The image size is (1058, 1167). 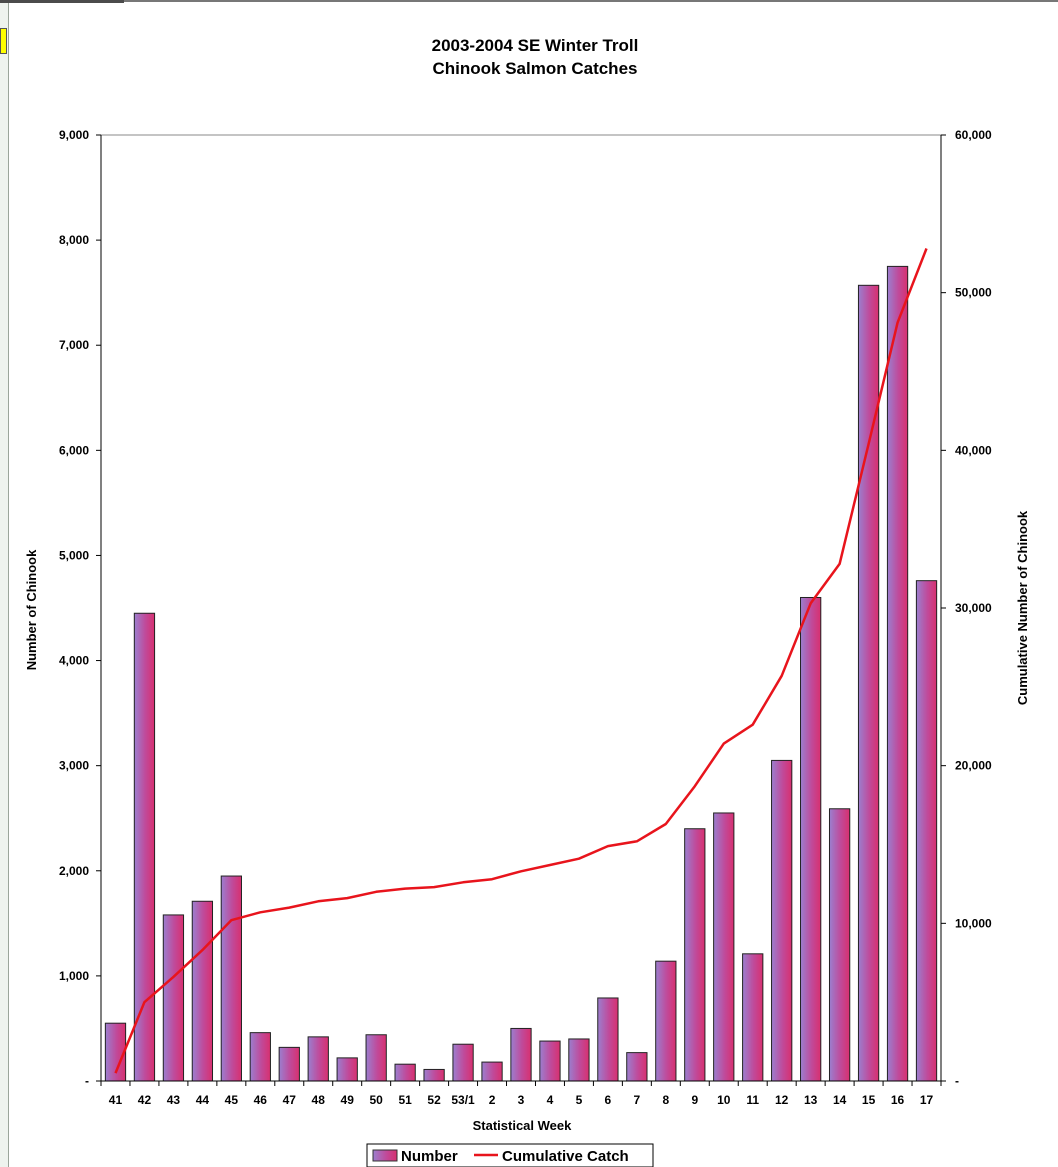 I want to click on y-tick-label: 7,000, so click(x=74, y=345).